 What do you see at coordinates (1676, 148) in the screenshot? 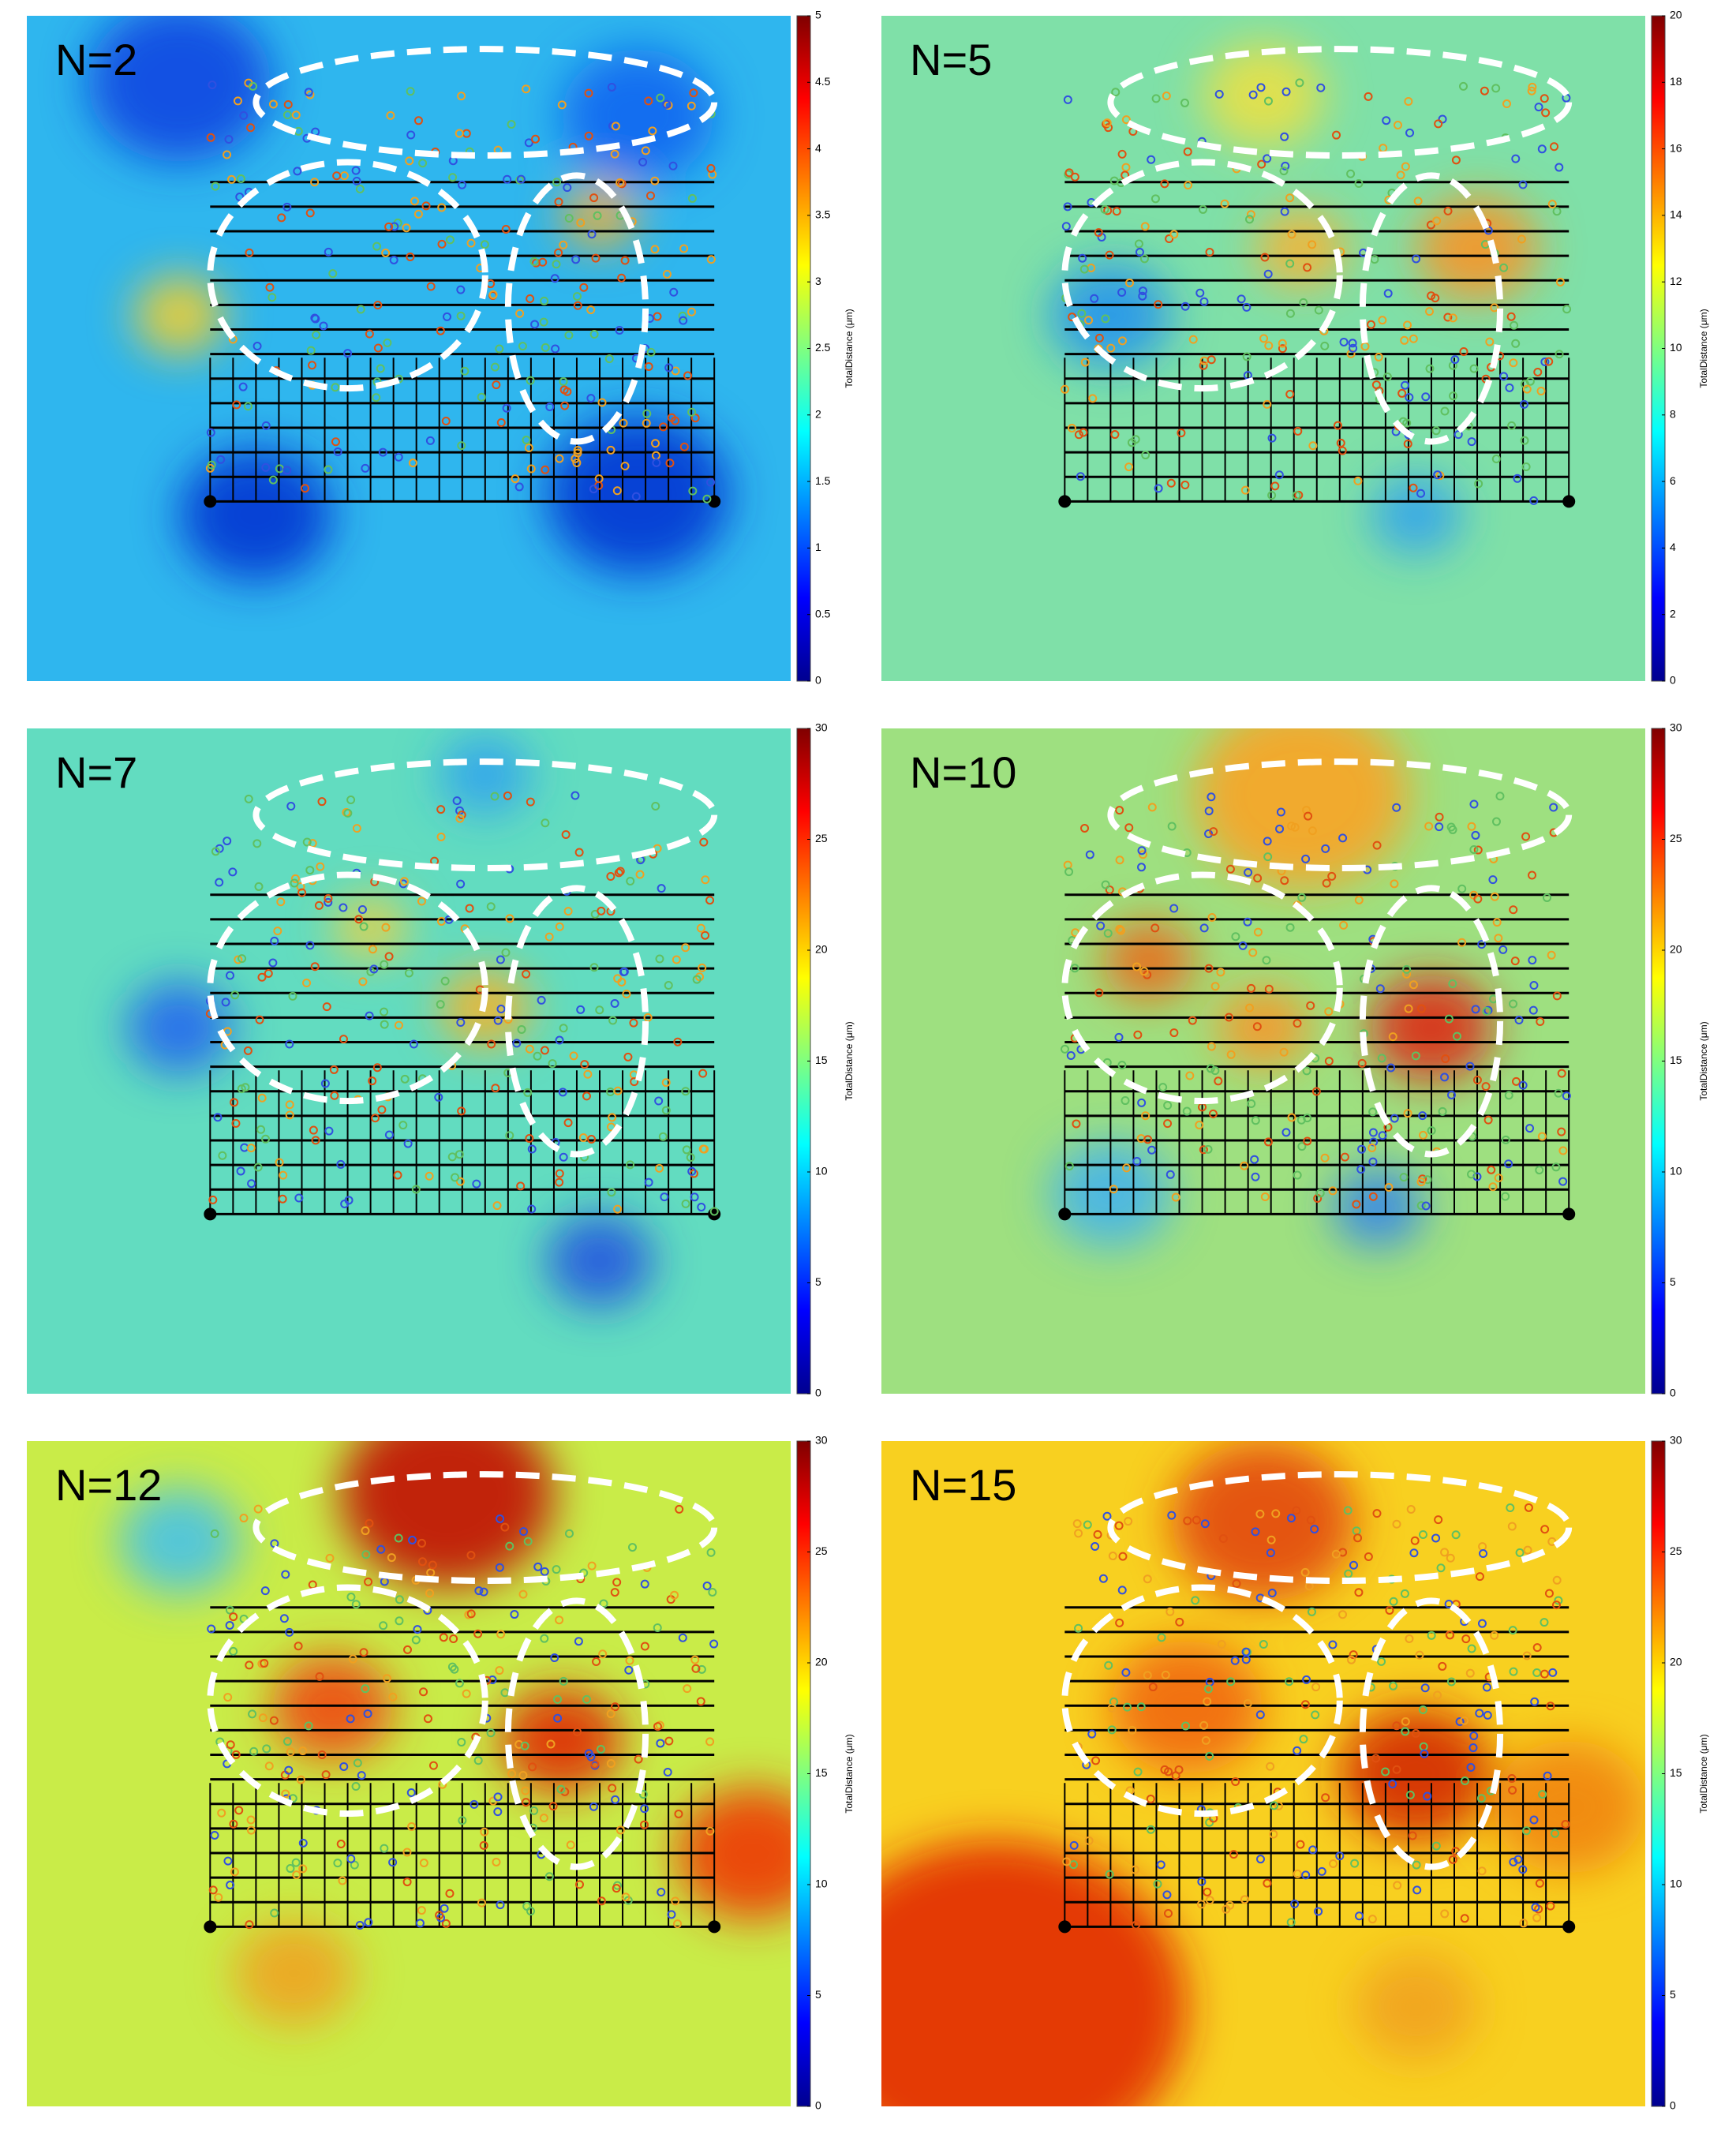
I see `colorbar-tick-label: 16` at bounding box center [1676, 148].